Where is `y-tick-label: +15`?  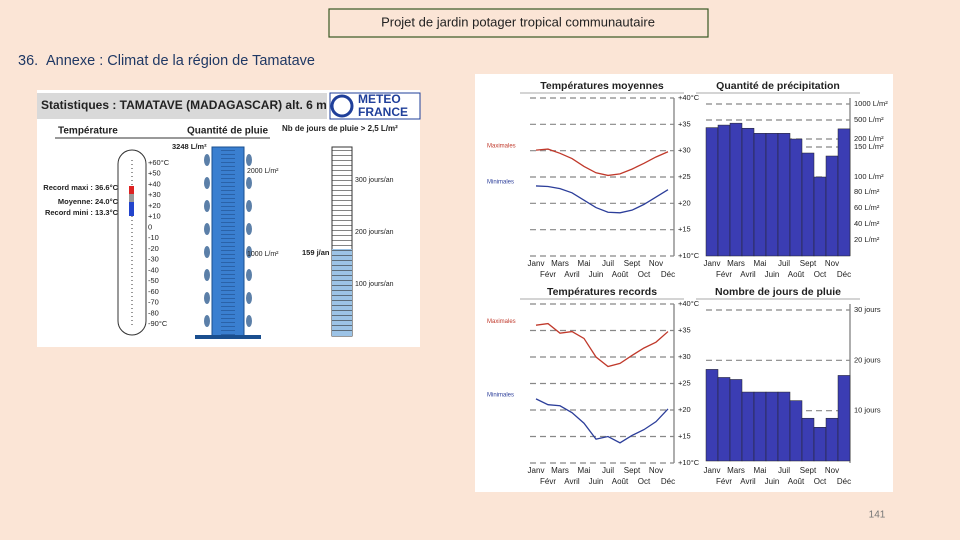 y-tick-label: +15 is located at coordinates (684, 229).